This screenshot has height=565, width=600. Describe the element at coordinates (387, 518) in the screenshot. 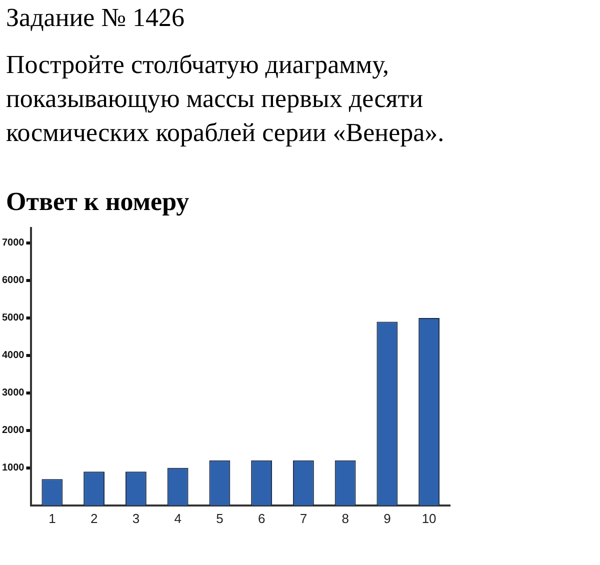

I see `x-tick-label: 9` at that location.